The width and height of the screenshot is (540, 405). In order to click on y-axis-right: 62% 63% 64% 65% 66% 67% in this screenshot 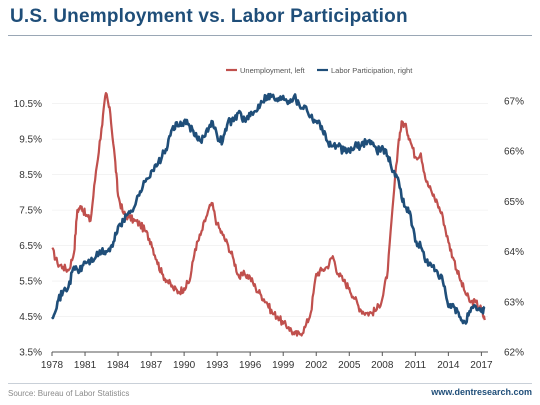, I will do `click(514, 228)`.